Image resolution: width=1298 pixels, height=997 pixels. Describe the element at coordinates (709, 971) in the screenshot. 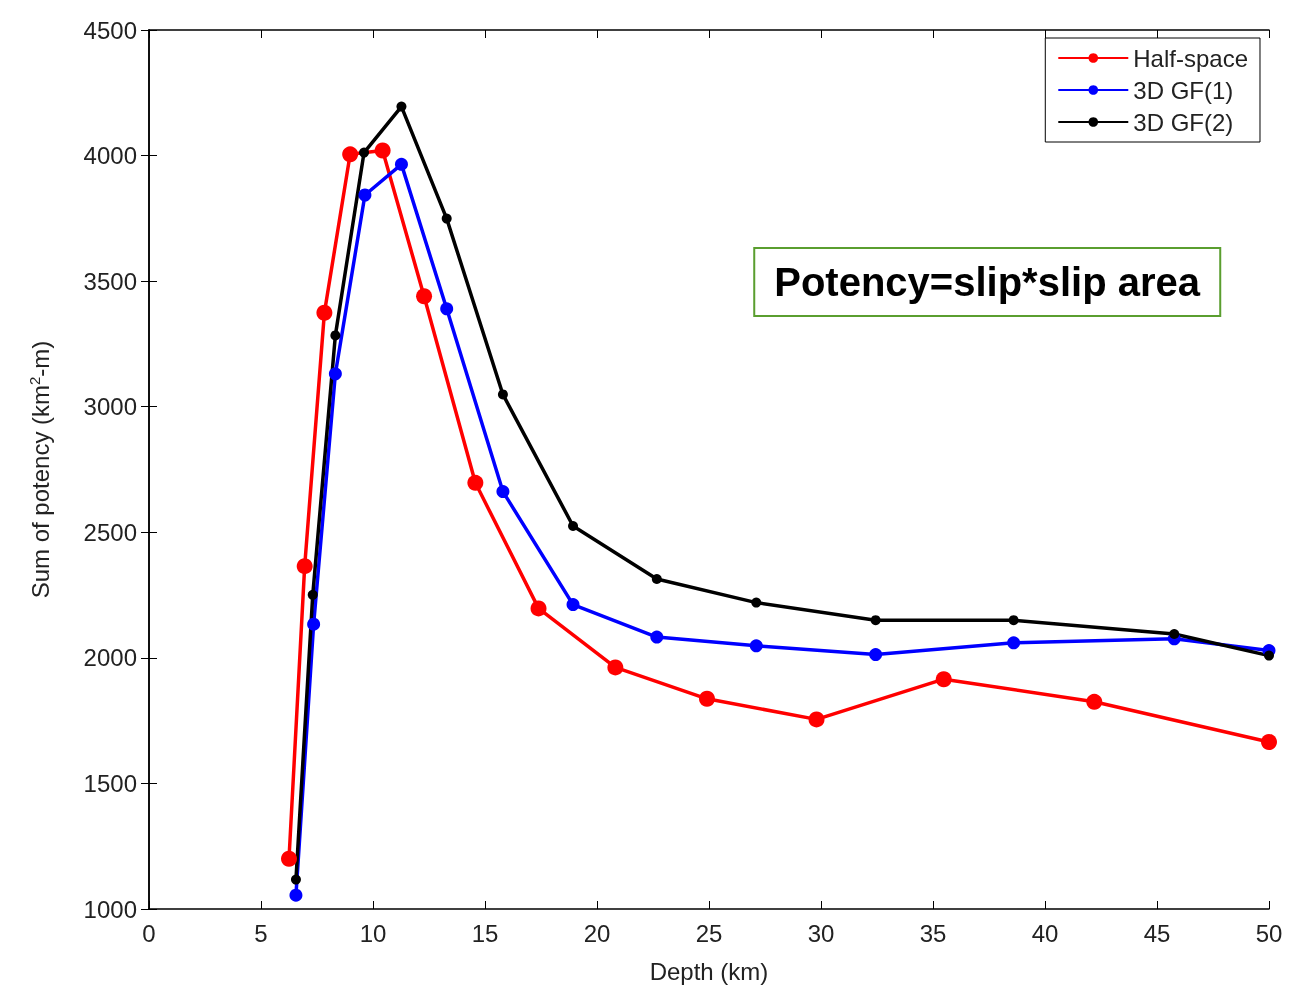

I see `x-axis-title: Depth (km)` at that location.